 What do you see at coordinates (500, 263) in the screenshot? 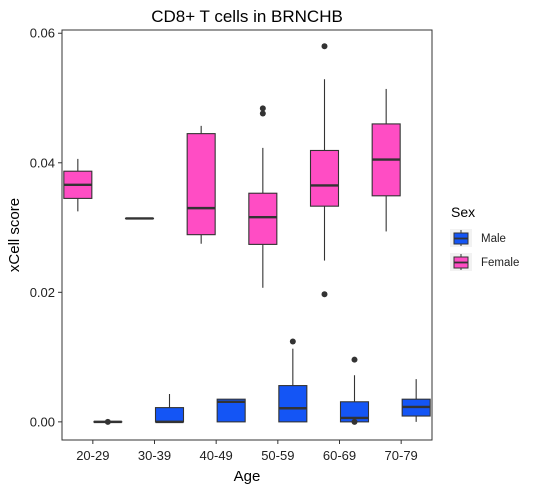
I see `legend-label: Female` at bounding box center [500, 263].